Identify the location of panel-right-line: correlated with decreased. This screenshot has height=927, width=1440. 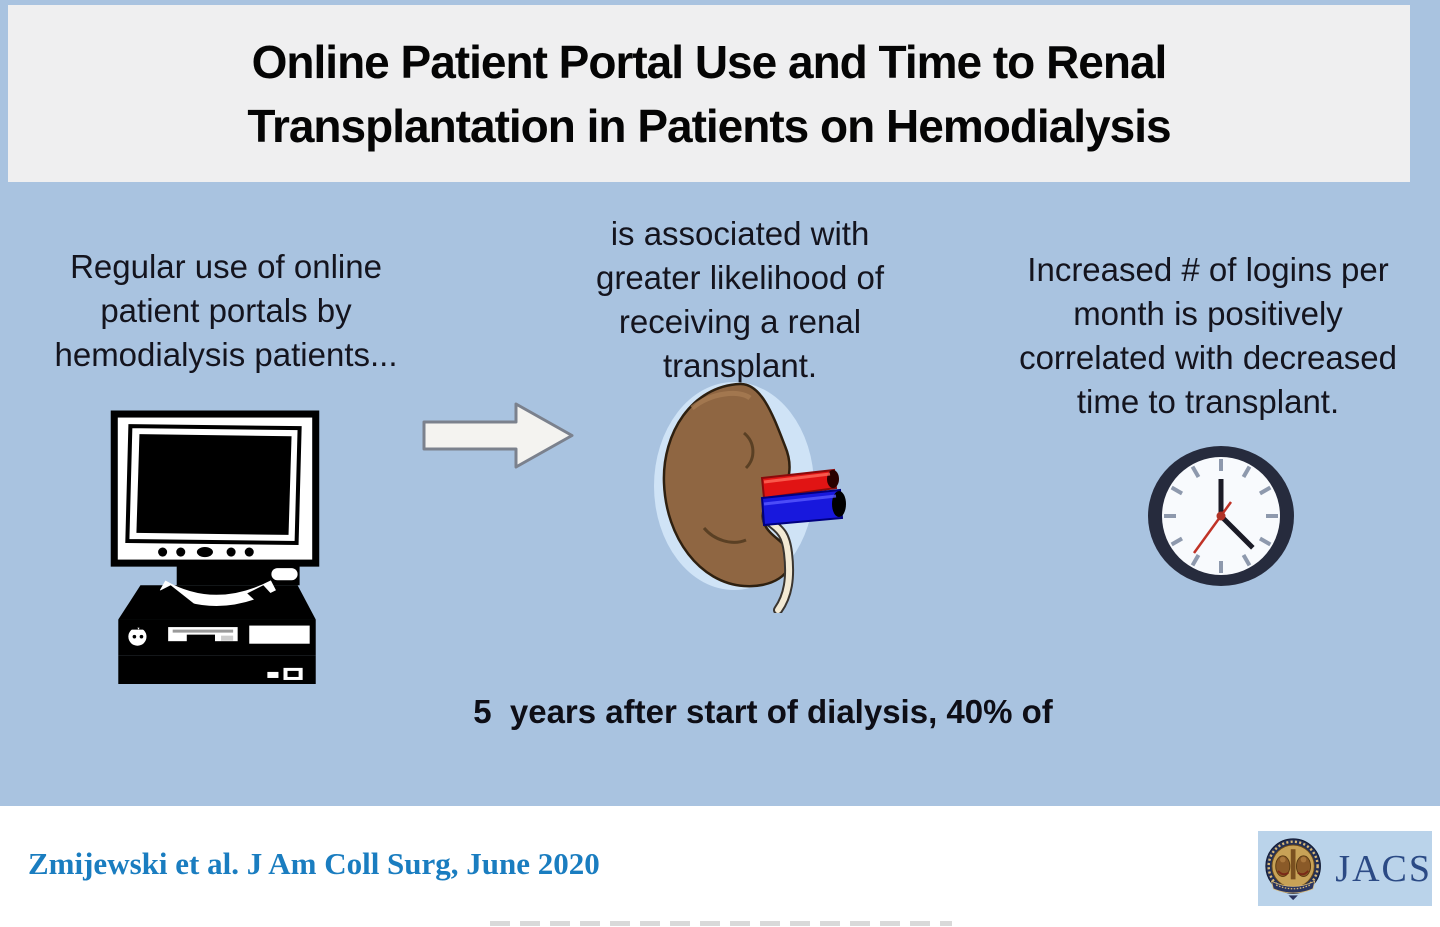
(1208, 357).